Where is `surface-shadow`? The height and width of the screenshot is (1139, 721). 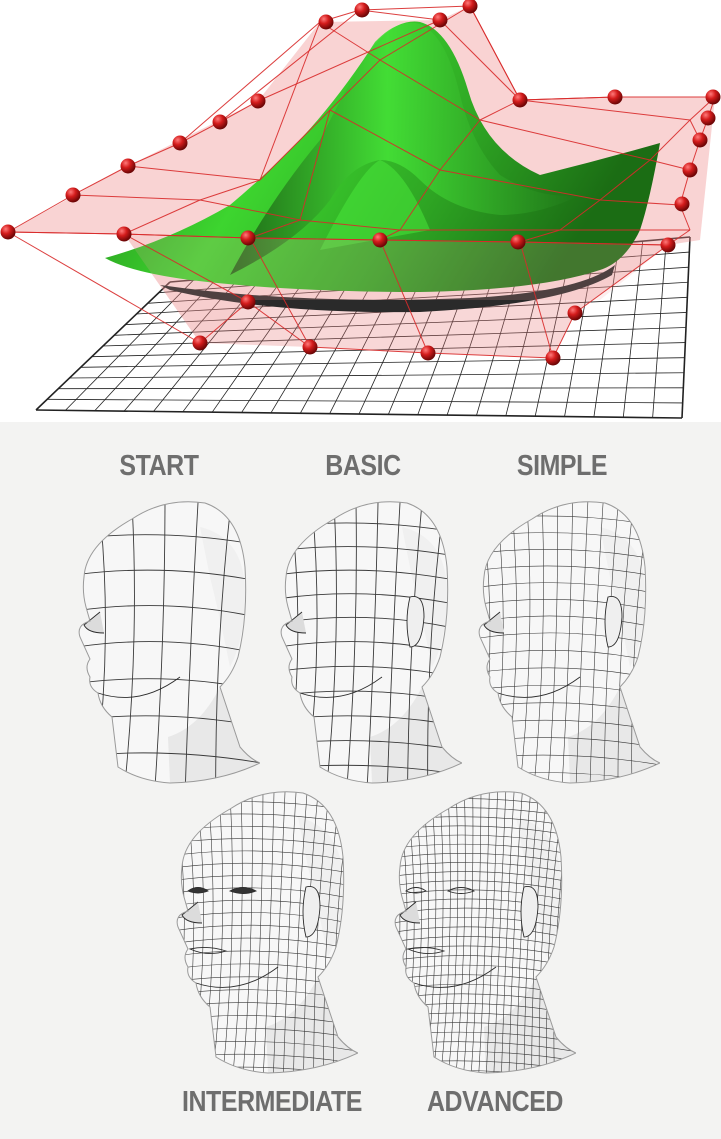 surface-shadow is located at coordinates (387, 289).